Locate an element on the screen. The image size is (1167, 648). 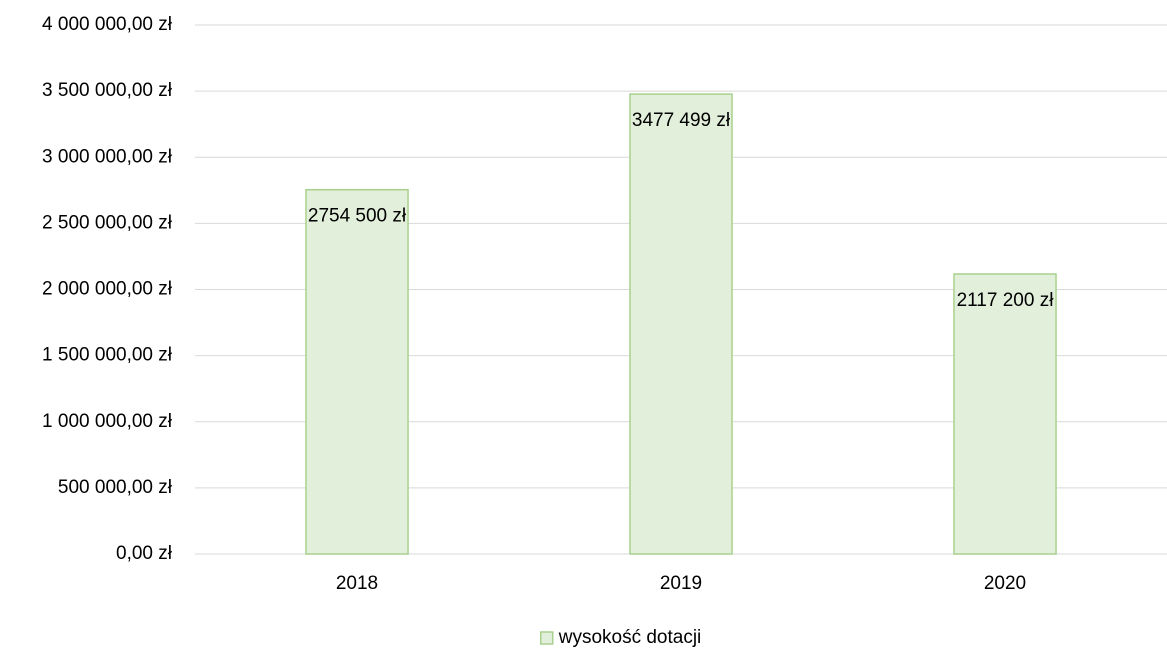
x-tick-label: 2018 is located at coordinates (357, 583).